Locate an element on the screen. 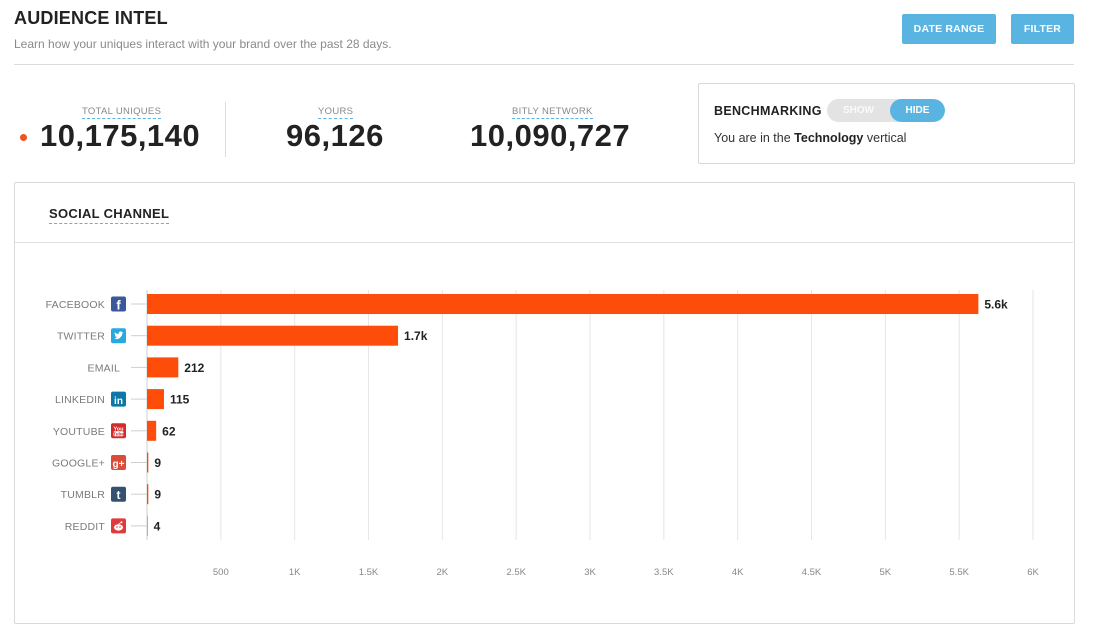  facebook-icon: f is located at coordinates (118, 304).